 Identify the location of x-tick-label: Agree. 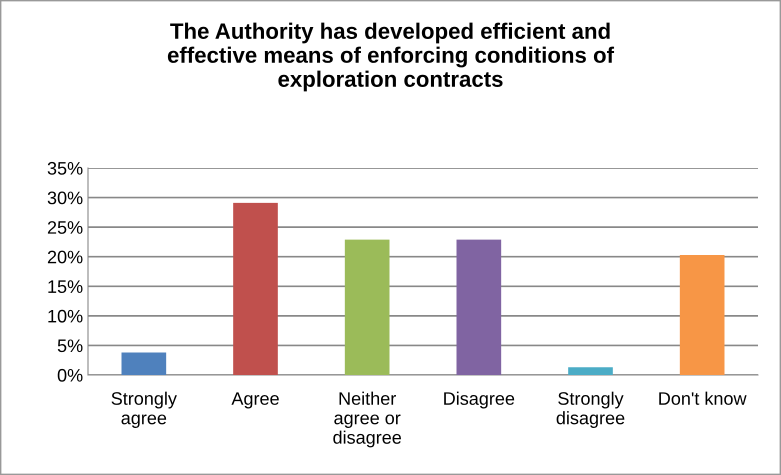
(255, 400).